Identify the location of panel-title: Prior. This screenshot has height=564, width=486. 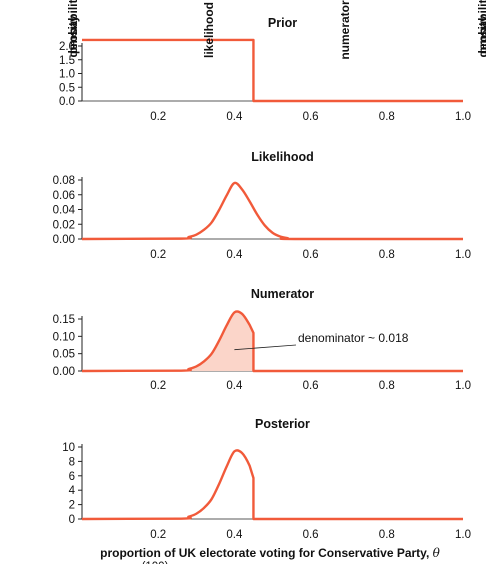
(282, 23).